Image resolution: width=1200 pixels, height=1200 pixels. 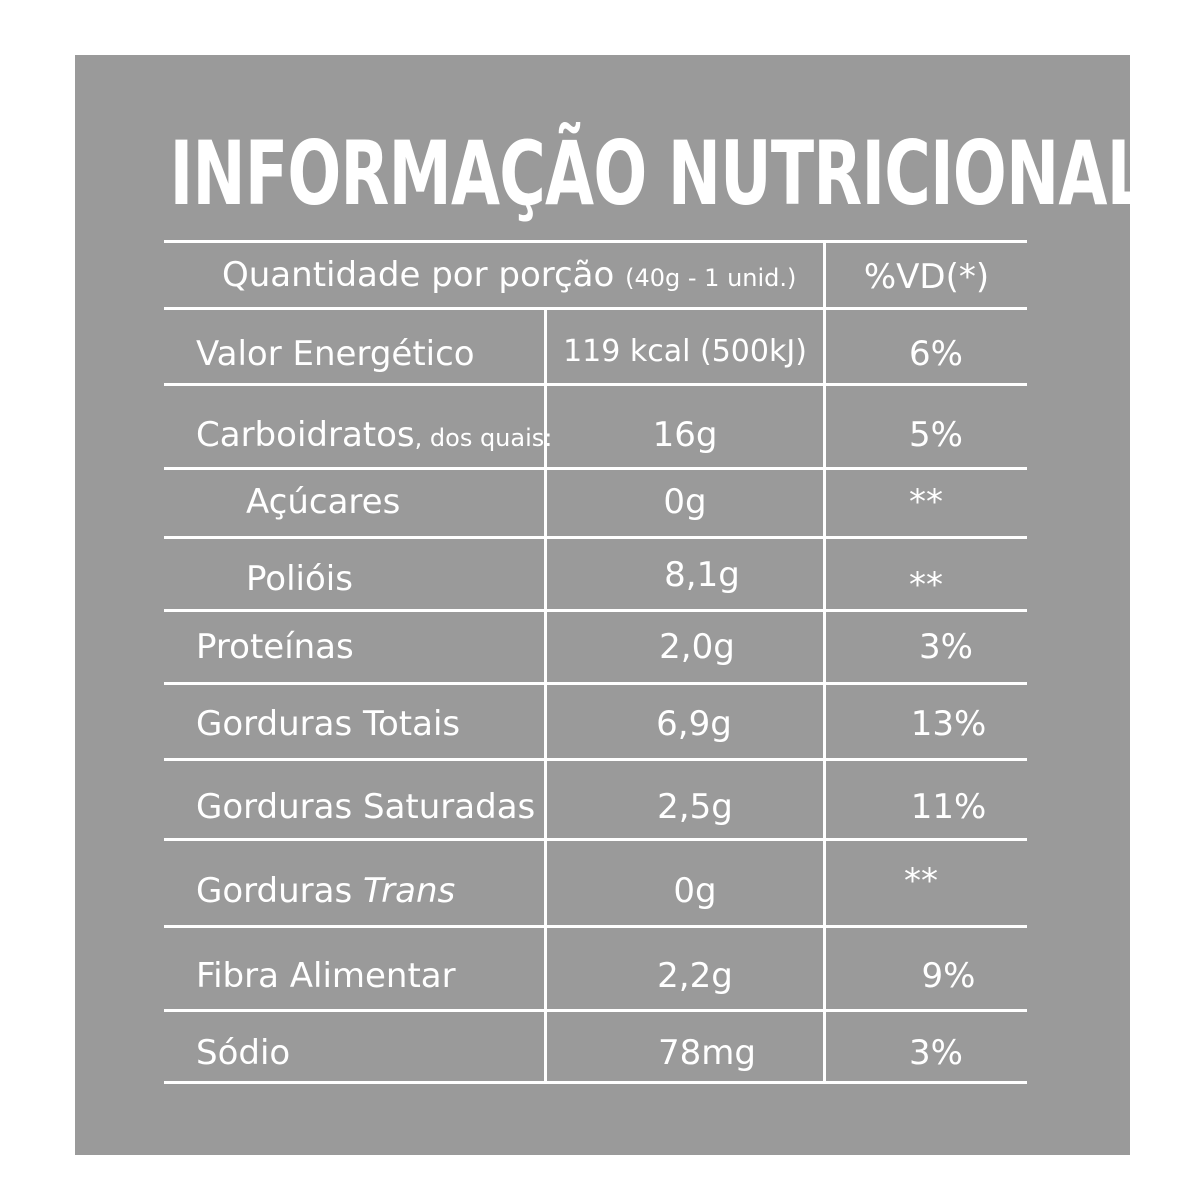 What do you see at coordinates (936, 354) in the screenshot?
I see `nutrient-dv: 6%` at bounding box center [936, 354].